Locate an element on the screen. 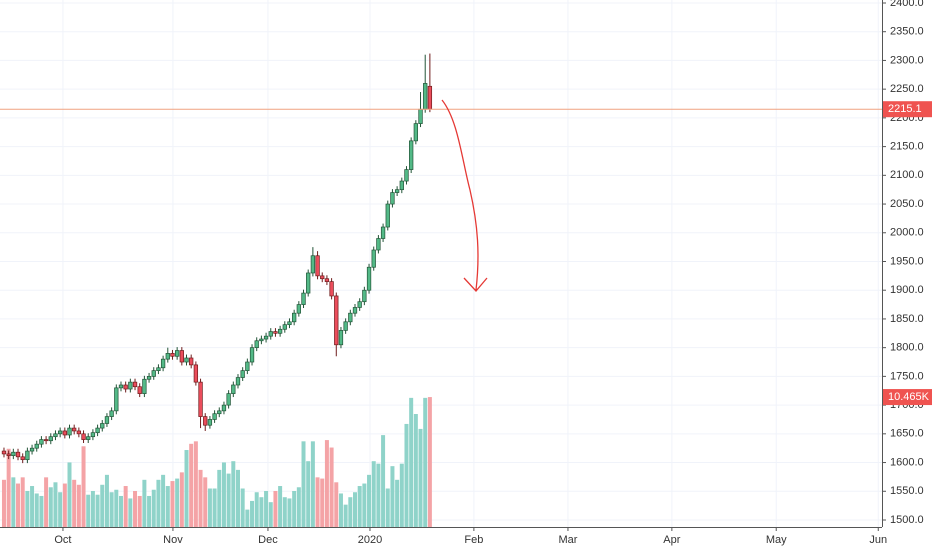 This screenshot has width=932, height=550. x-tick-label: Jun is located at coordinates (878, 540).